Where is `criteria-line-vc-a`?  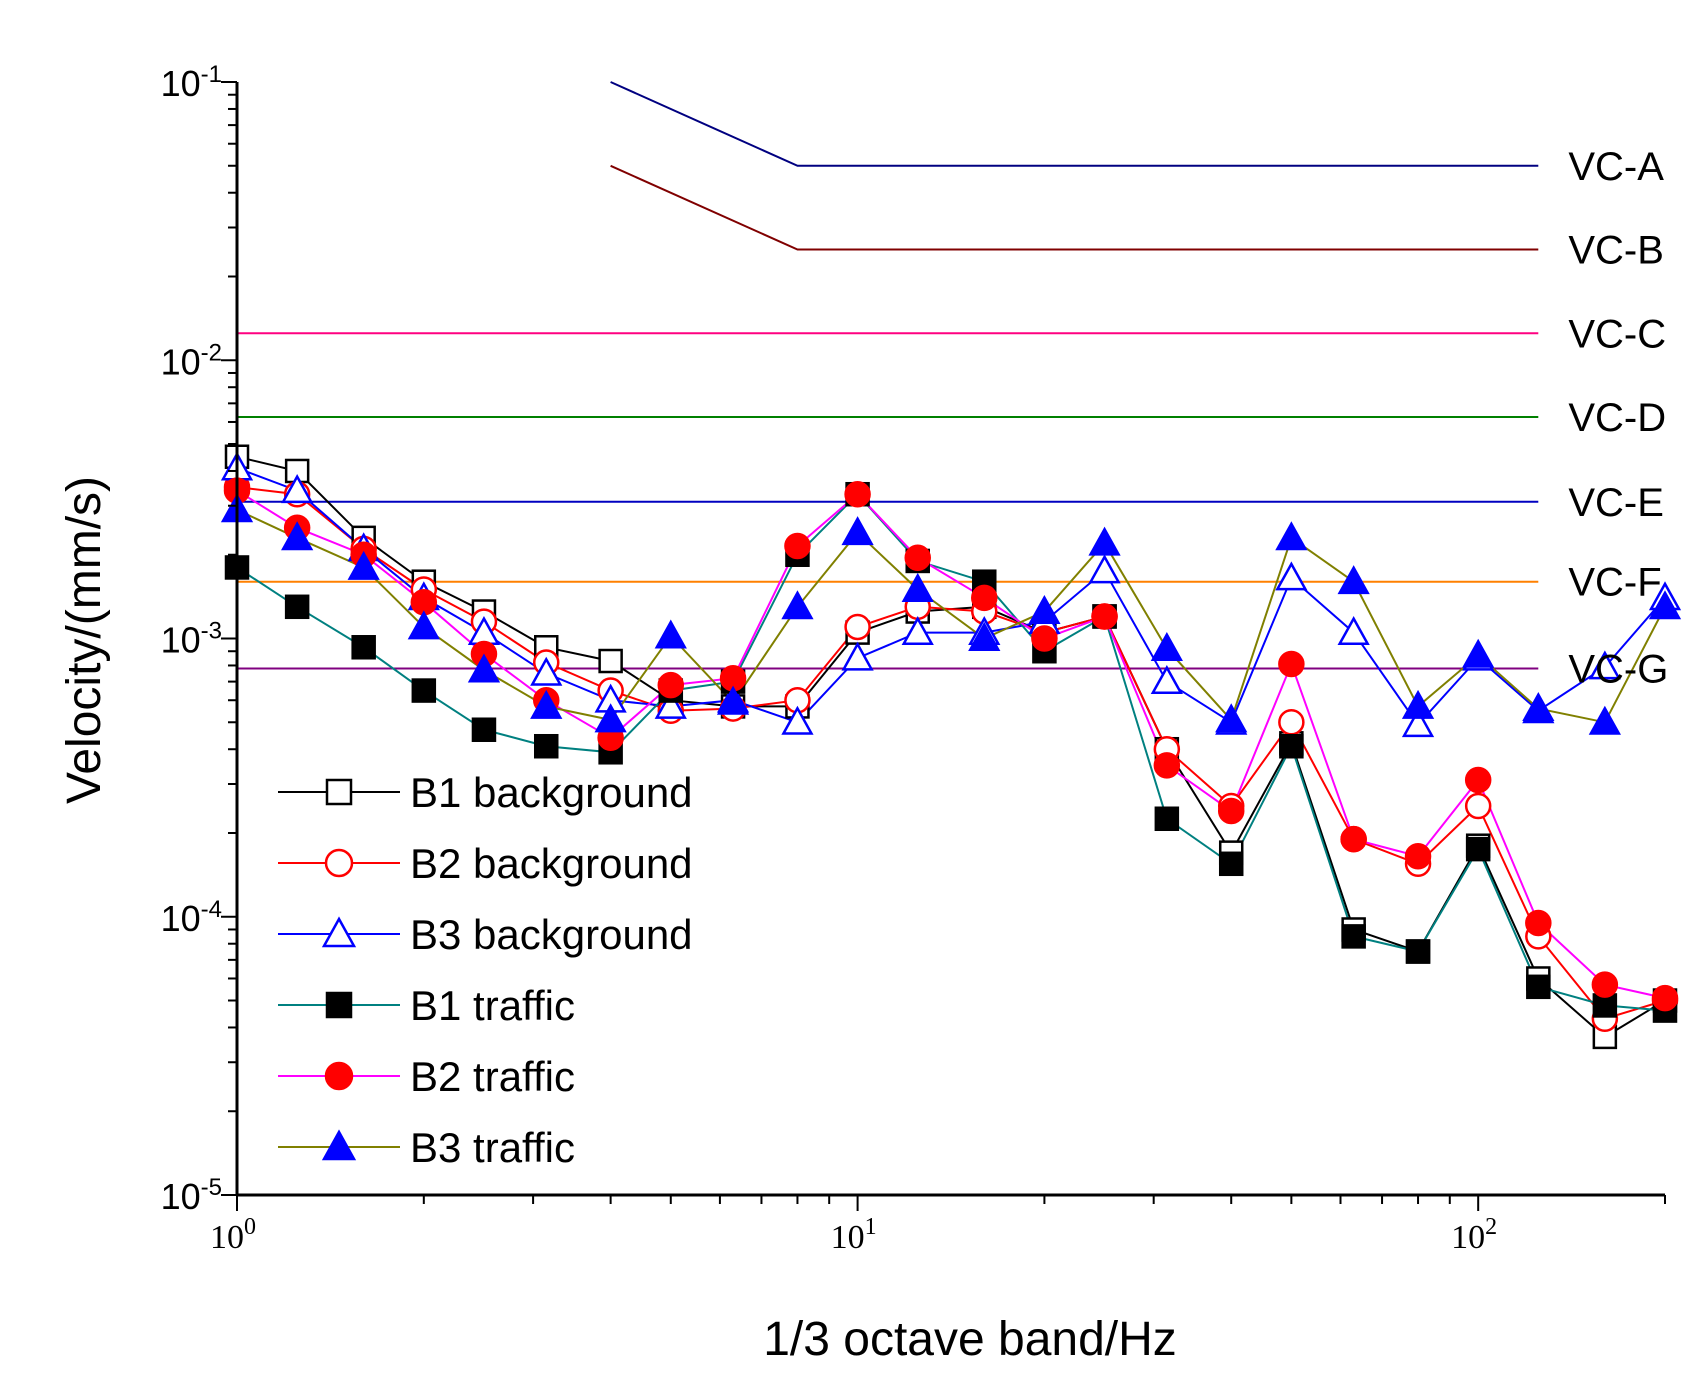 criteria-line-vc-a is located at coordinates (1074, 124).